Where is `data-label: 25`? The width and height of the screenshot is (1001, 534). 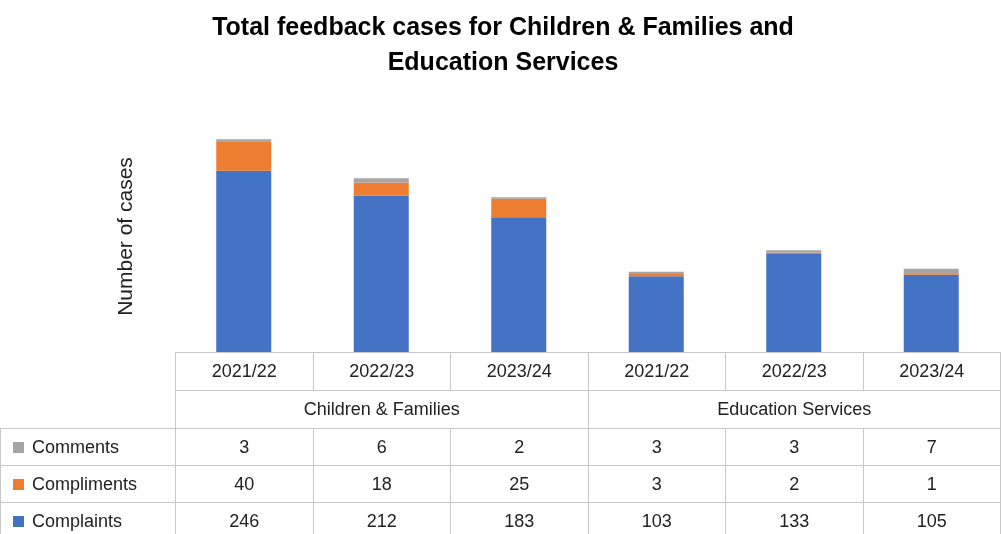 data-label: 25 is located at coordinates (519, 484).